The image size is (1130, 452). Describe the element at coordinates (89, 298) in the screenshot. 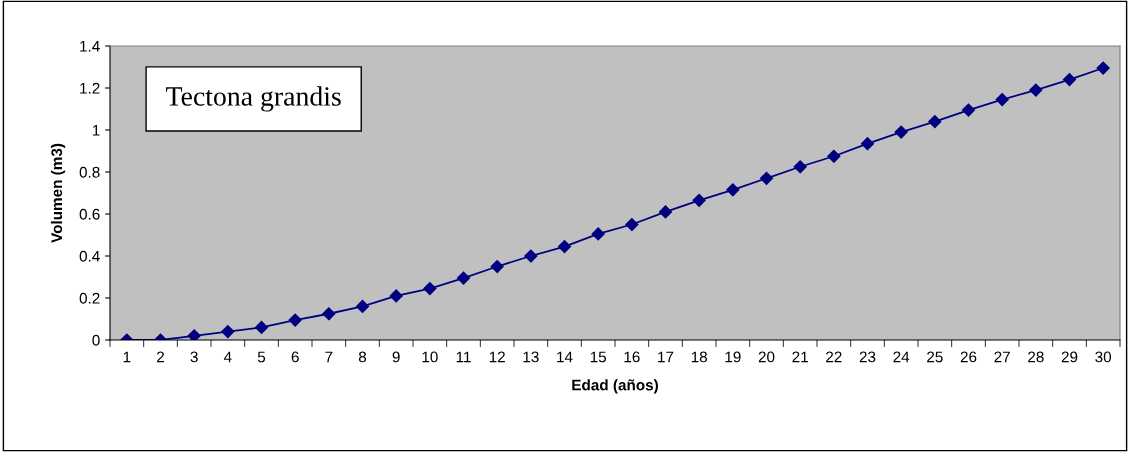

I see `y-tick-label: 0.2` at that location.